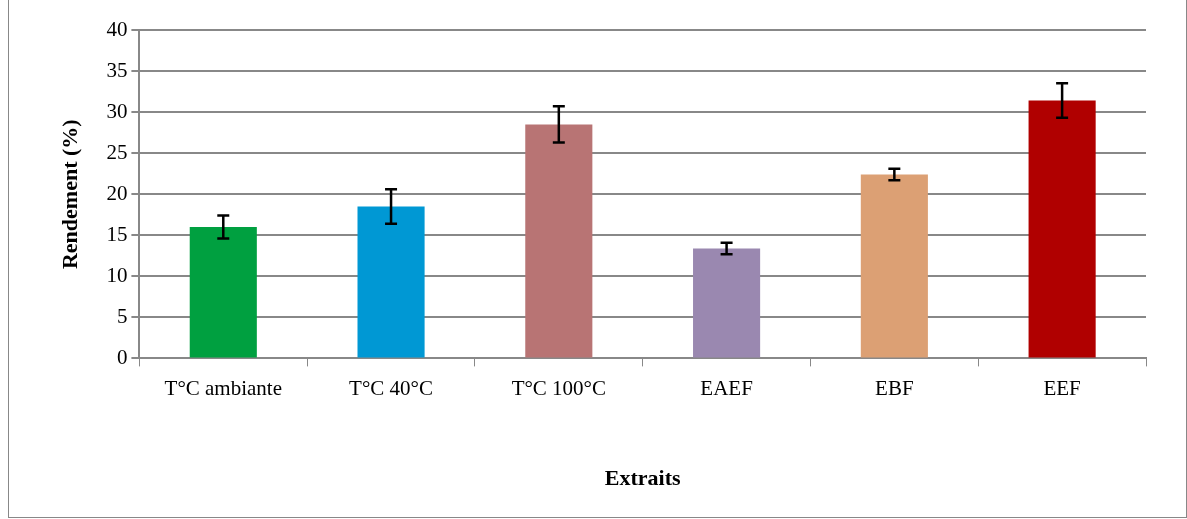  Describe the element at coordinates (894, 387) in the screenshot. I see `x-tick-label: EBF` at that location.